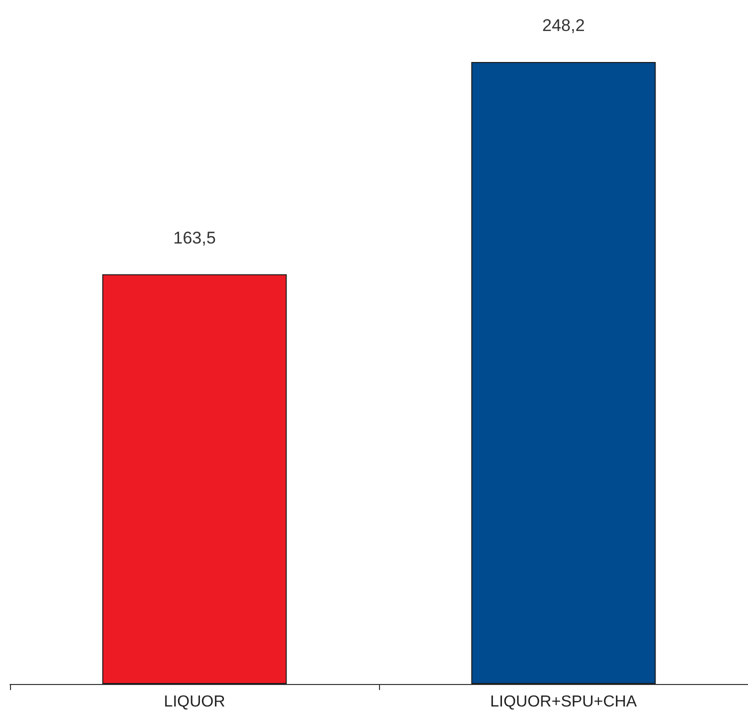 The image size is (756, 722). Describe the element at coordinates (195, 702) in the screenshot. I see `x-tick-label: LIQUOR` at that location.